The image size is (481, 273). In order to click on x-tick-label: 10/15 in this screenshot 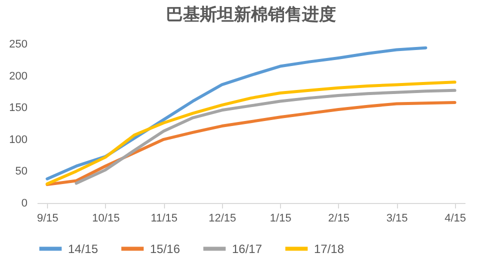, I will do `click(106, 218)`.